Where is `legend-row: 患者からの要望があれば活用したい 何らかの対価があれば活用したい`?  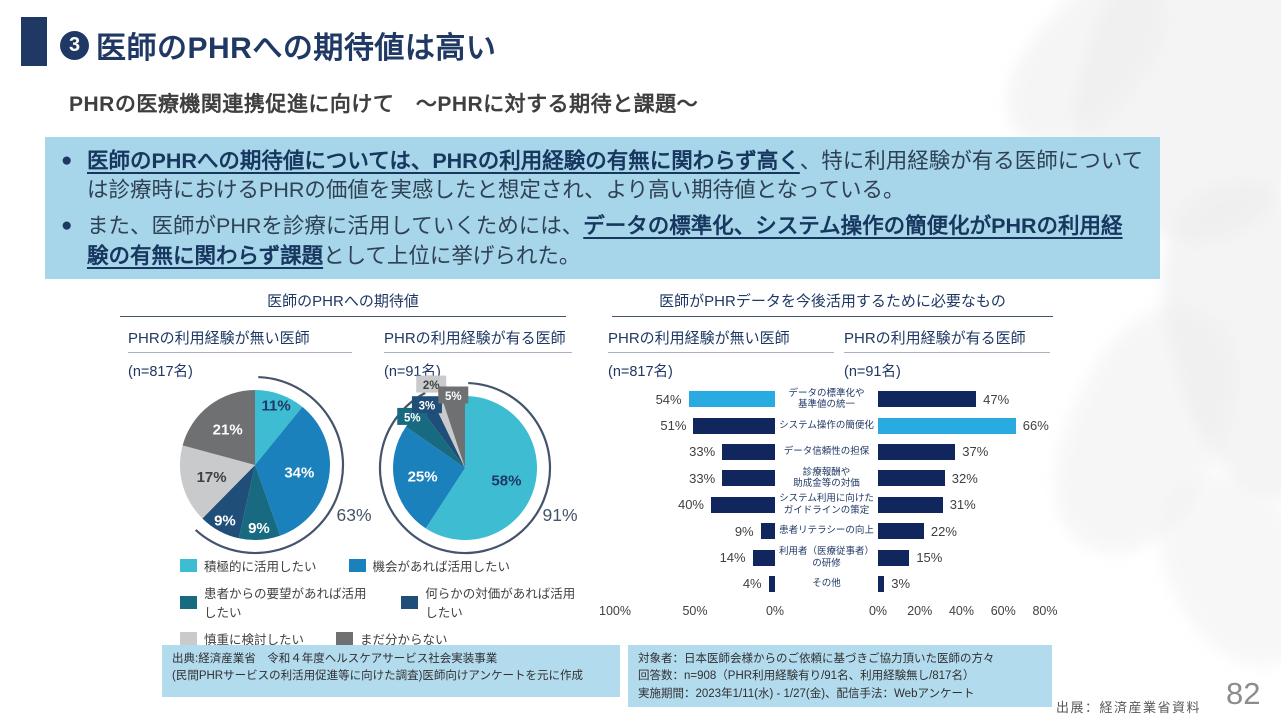 legend-row: 患者からの要望があれば活用したい 何らかの対価があれば活用したい is located at coordinates (380, 602).